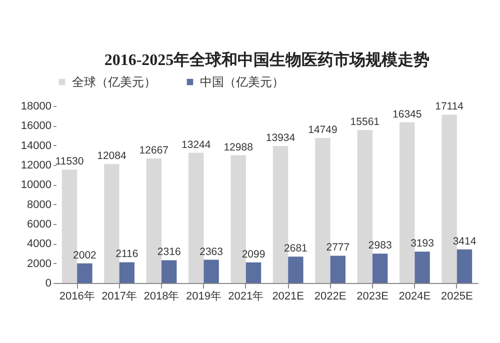 Image resolution: width=500 pixels, height=343 pixels. Describe the element at coordinates (456, 296) in the screenshot. I see `x-tick-label: 2025E` at that location.